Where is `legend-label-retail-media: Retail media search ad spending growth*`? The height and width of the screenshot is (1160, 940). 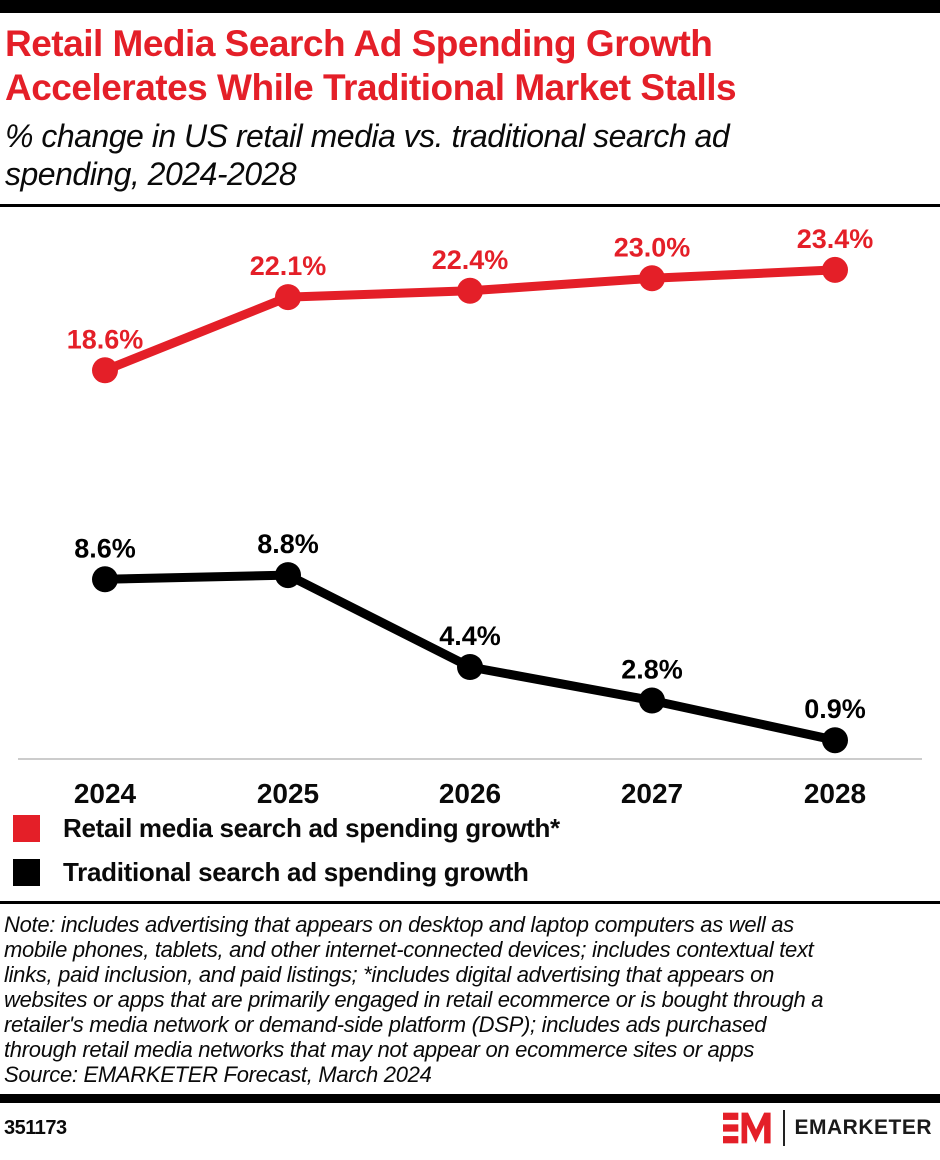 legend-label-retail-media: Retail media search ad spending growth* is located at coordinates (311, 828).